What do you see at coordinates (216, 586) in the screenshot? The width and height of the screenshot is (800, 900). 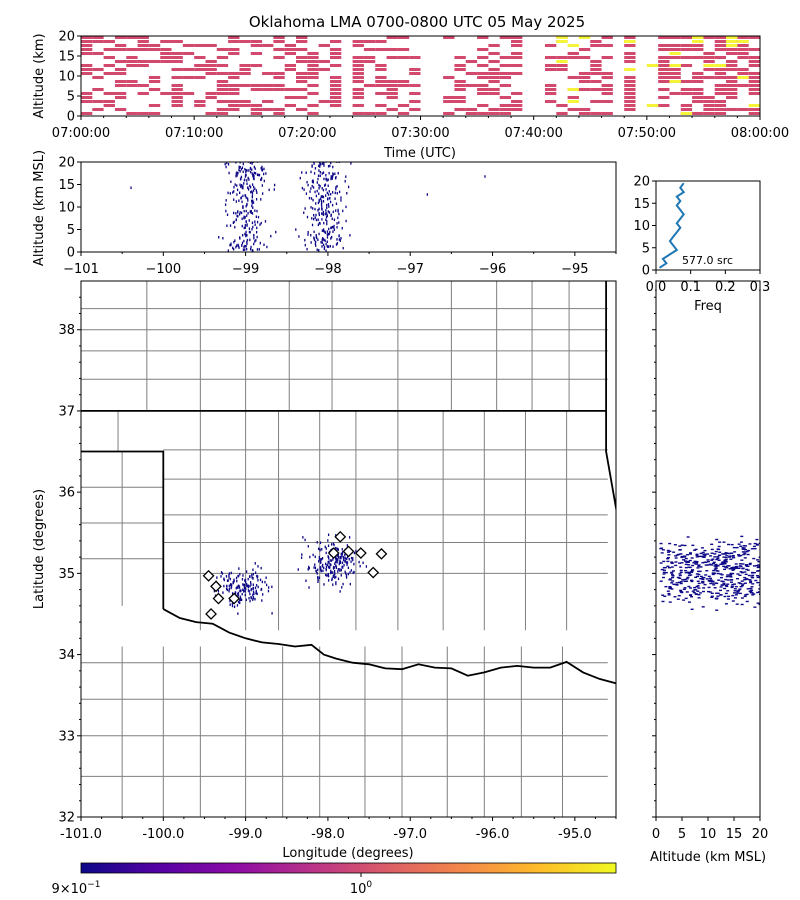 I see `lma-station-marker` at bounding box center [216, 586].